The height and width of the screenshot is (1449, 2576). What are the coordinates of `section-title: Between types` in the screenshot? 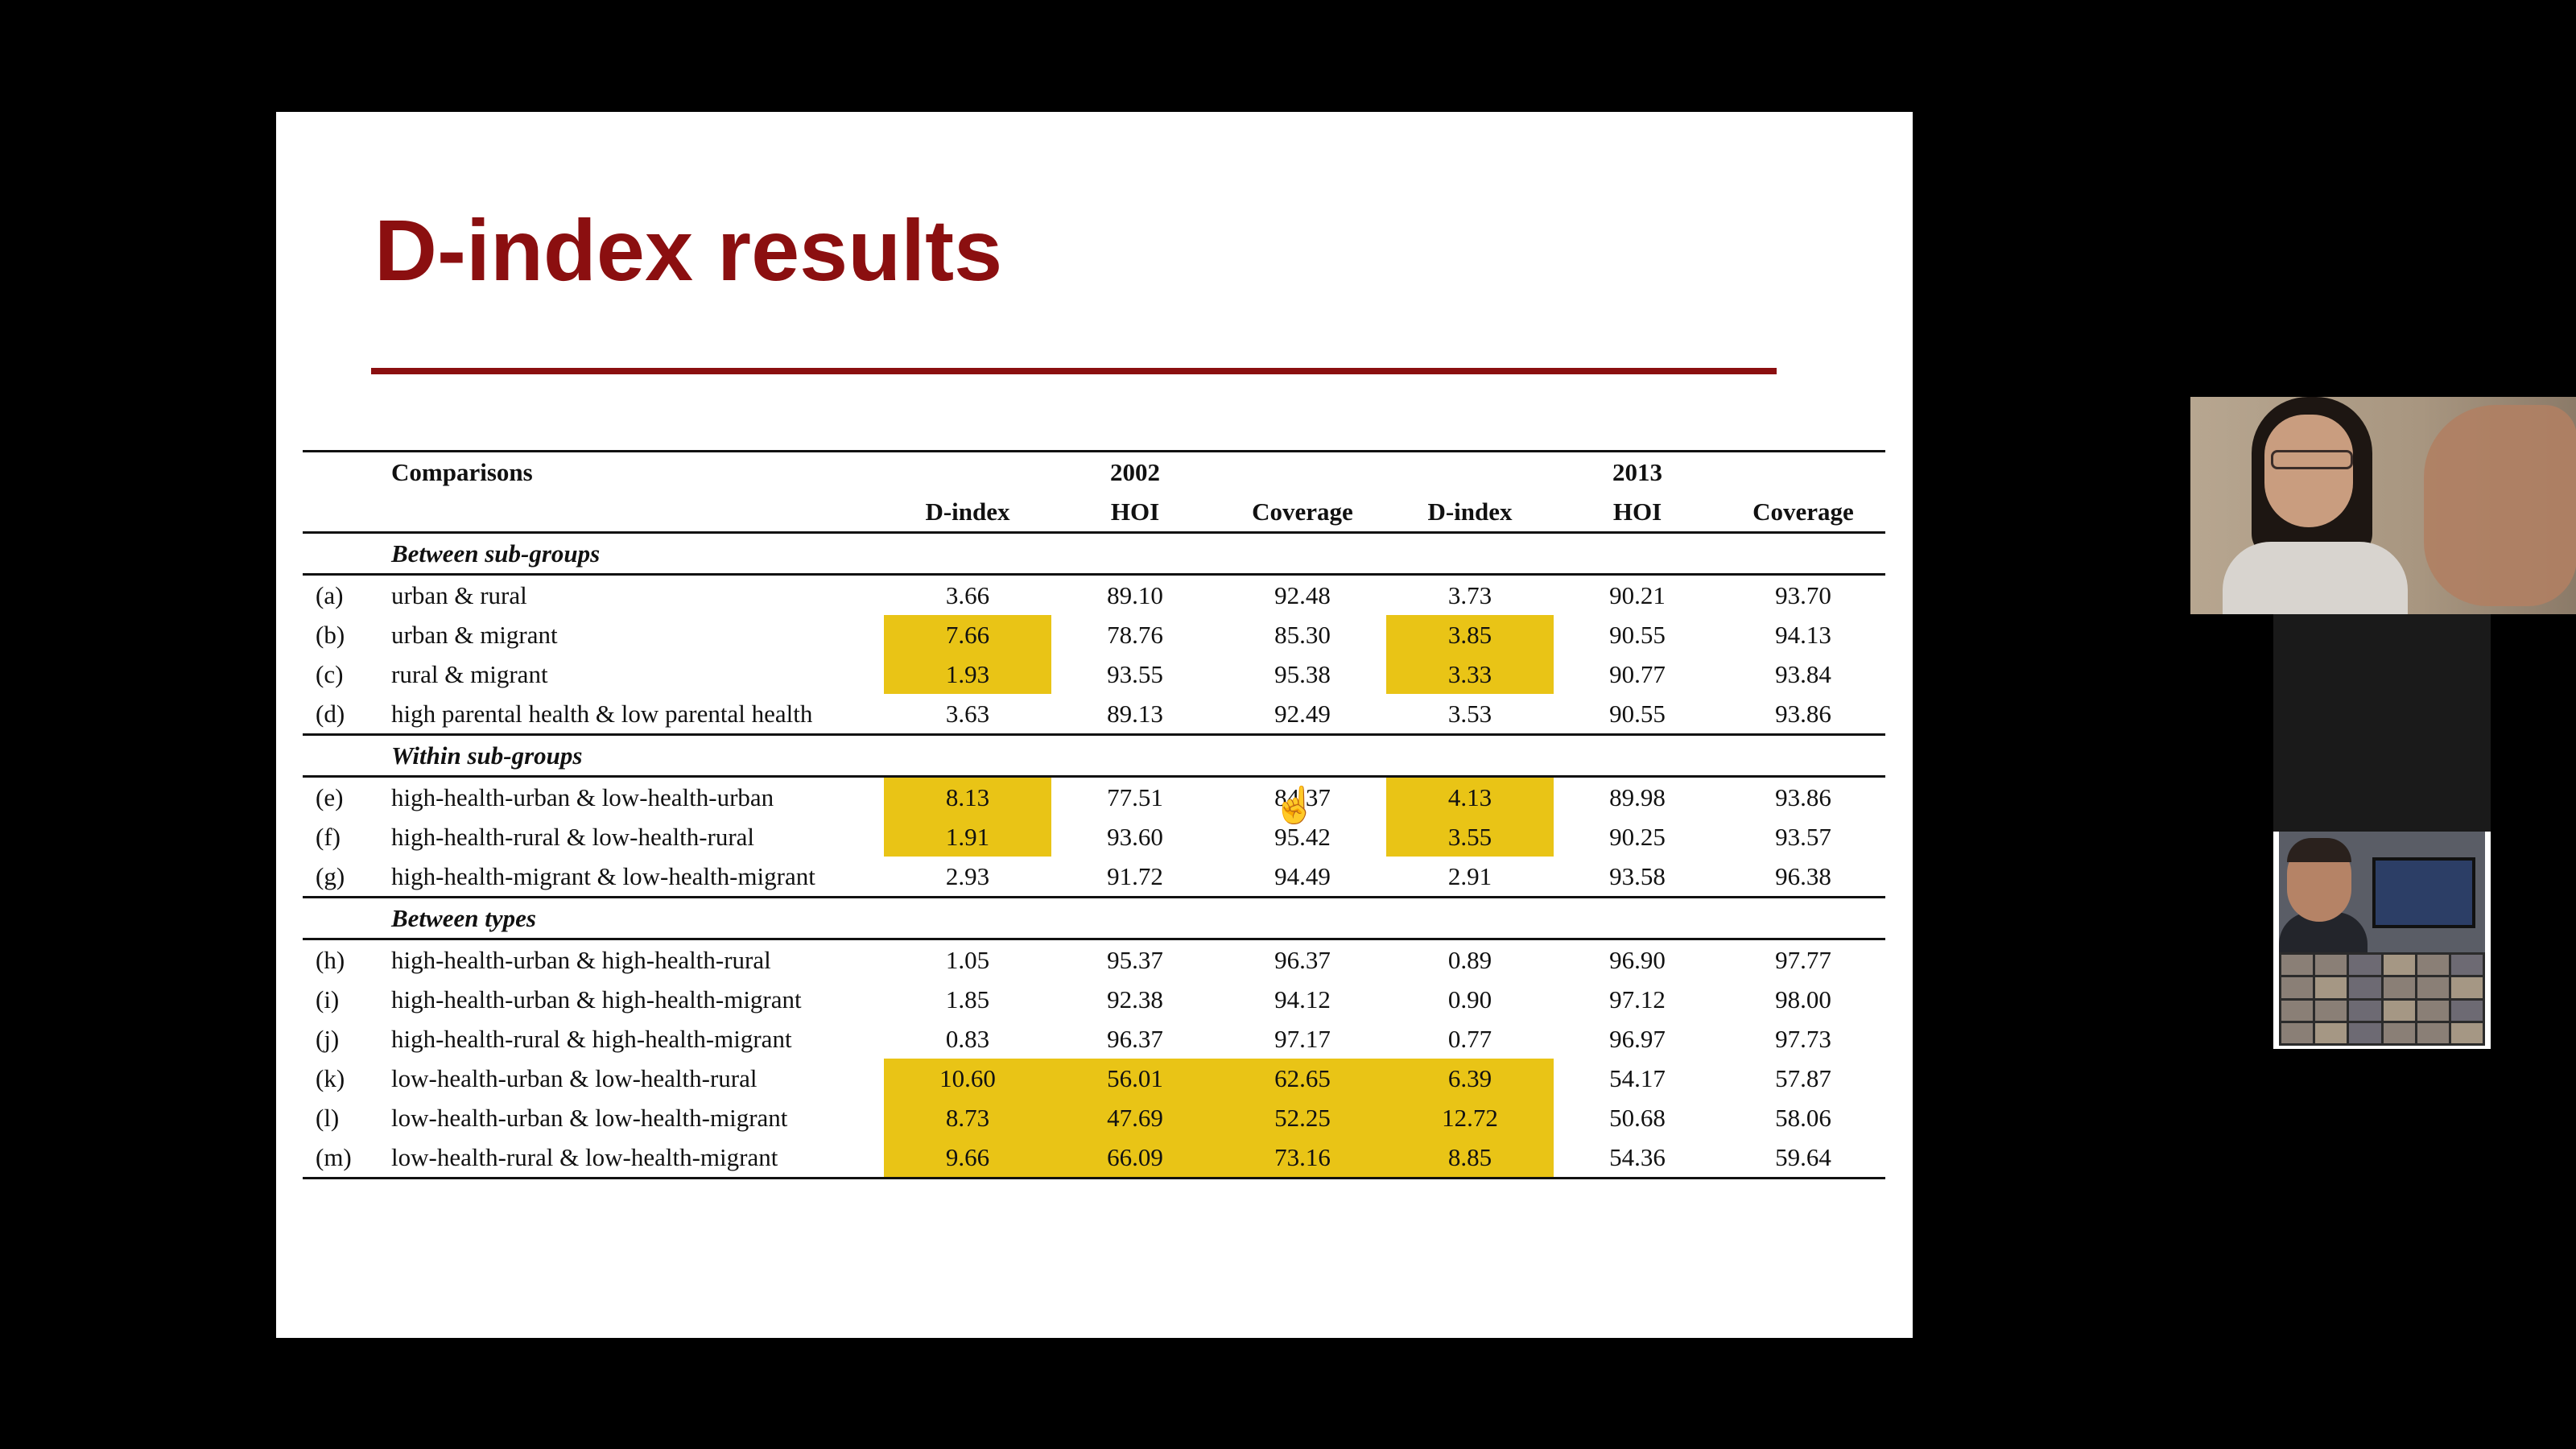 It's located at (1138, 918).